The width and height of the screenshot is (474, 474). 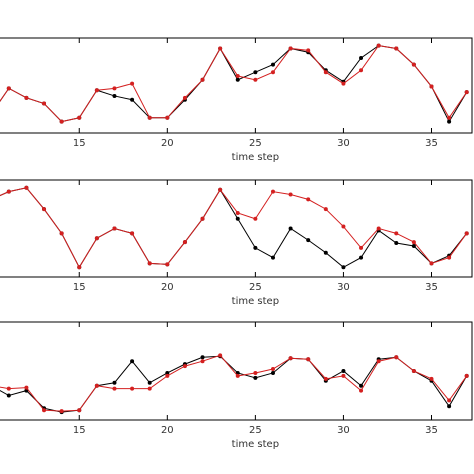 What do you see at coordinates (343, 143) in the screenshot?
I see `x-tick-label: 30` at bounding box center [343, 143].